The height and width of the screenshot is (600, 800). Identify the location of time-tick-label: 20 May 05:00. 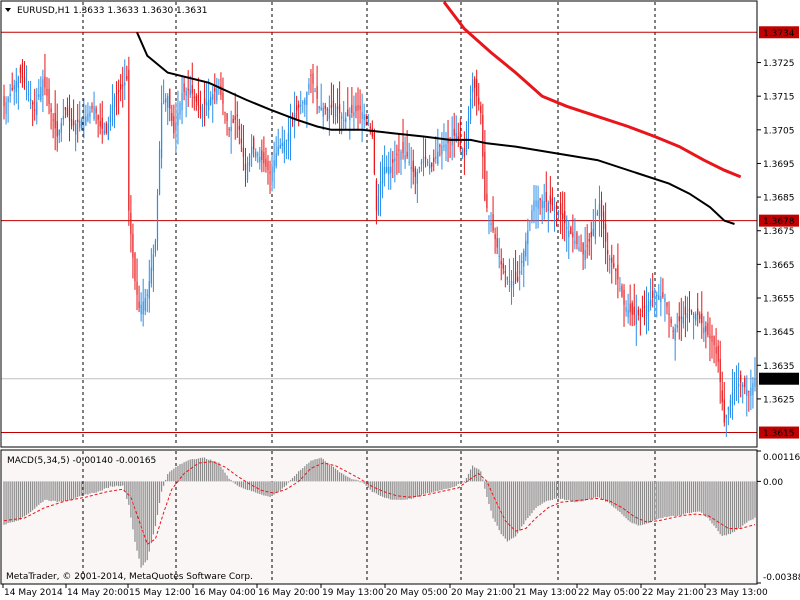
(417, 593).